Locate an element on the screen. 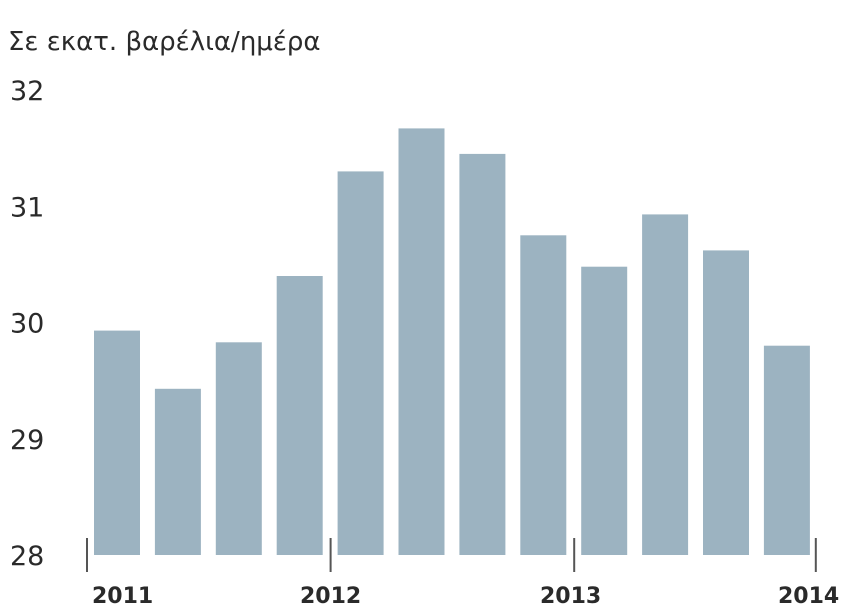 This screenshot has width=847, height=609. y-tick-label: 28 is located at coordinates (27, 556).